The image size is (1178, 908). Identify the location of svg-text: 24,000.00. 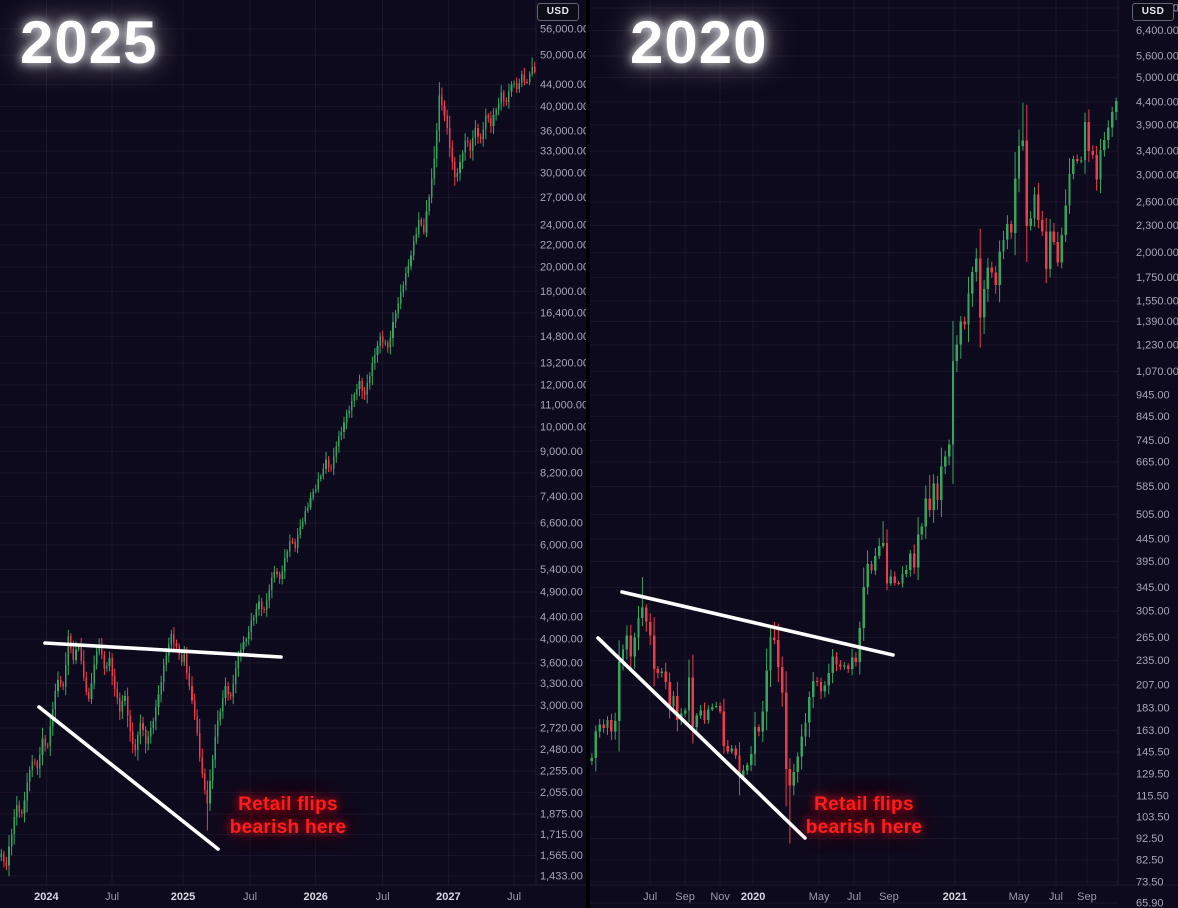
(563, 225).